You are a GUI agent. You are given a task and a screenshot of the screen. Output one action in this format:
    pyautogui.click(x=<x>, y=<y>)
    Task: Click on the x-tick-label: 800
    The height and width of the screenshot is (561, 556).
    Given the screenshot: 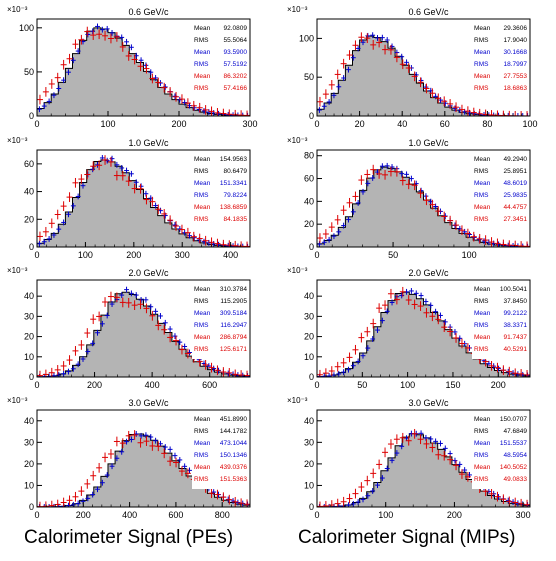 What is the action you would take?
    pyautogui.click(x=222, y=515)
    